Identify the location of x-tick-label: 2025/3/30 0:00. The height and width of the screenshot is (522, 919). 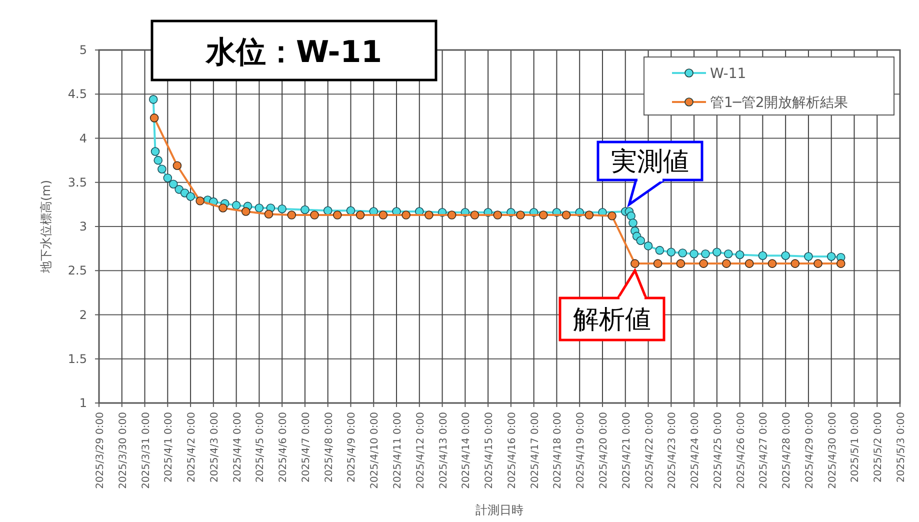
(123, 450).